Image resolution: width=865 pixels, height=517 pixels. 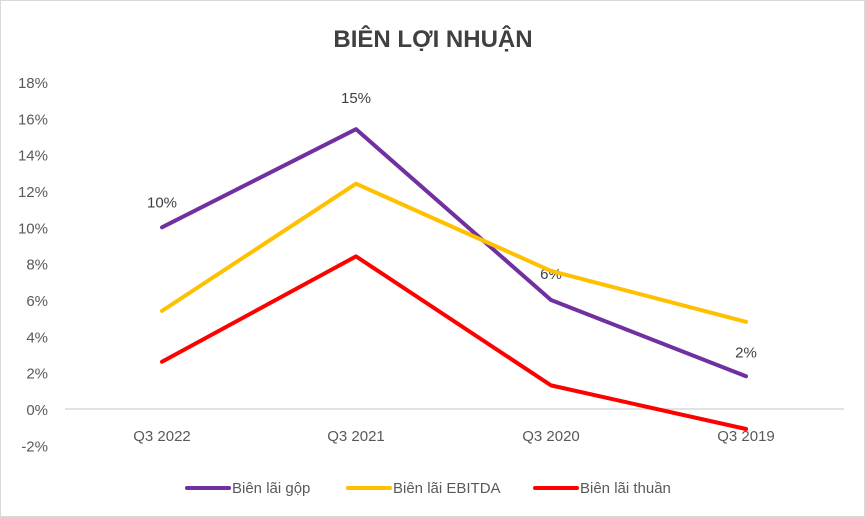 I want to click on y-tick-label: 0%, so click(x=37, y=410).